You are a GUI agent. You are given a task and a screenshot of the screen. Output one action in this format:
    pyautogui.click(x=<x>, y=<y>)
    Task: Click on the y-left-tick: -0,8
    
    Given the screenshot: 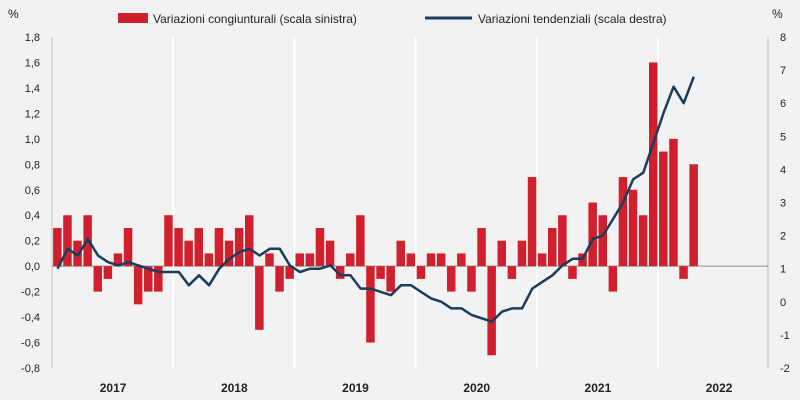 What is the action you would take?
    pyautogui.click(x=30, y=369)
    